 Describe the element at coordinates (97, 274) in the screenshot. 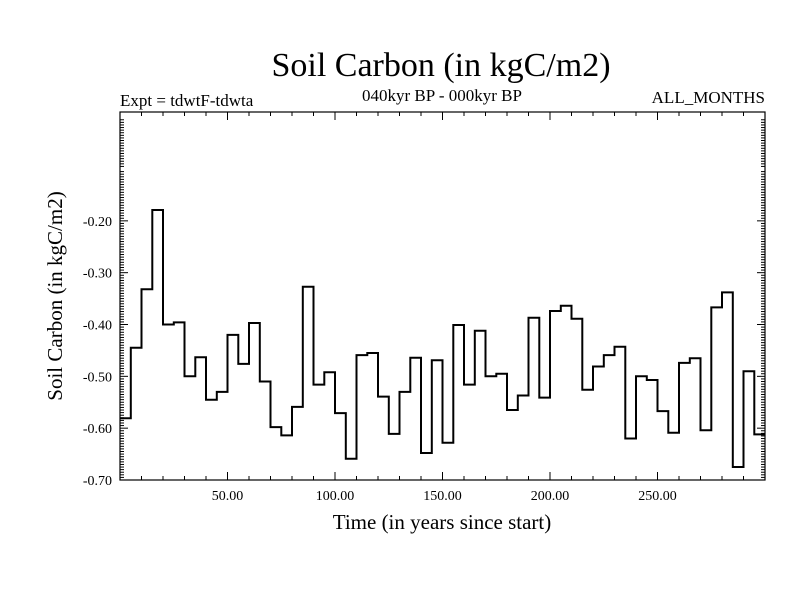

I see `y-tick-label: -0.30` at that location.